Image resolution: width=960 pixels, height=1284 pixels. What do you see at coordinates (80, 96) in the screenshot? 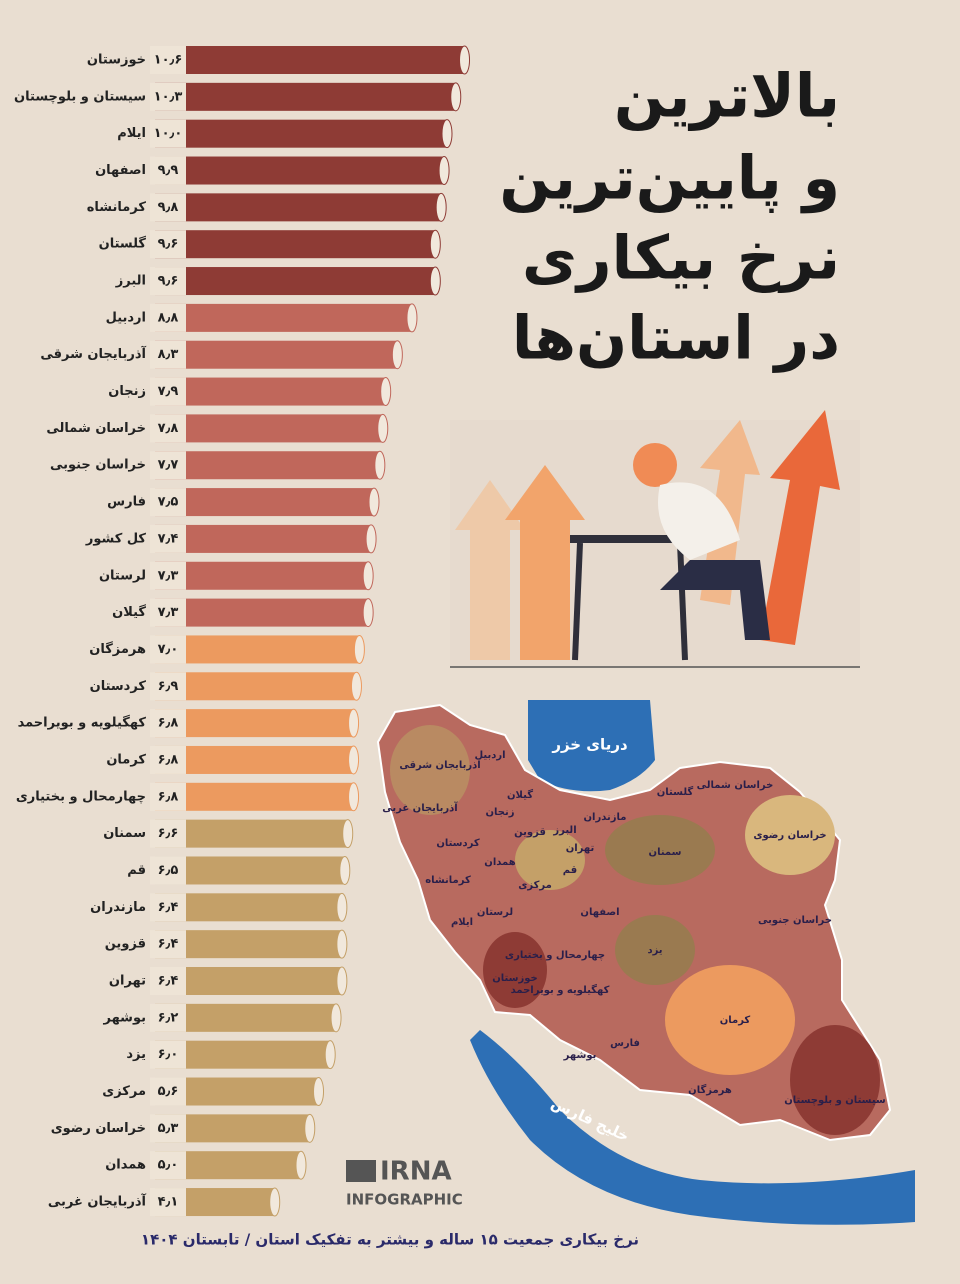
I see `category-label: سیستان و بلوچستان` at bounding box center [80, 96].